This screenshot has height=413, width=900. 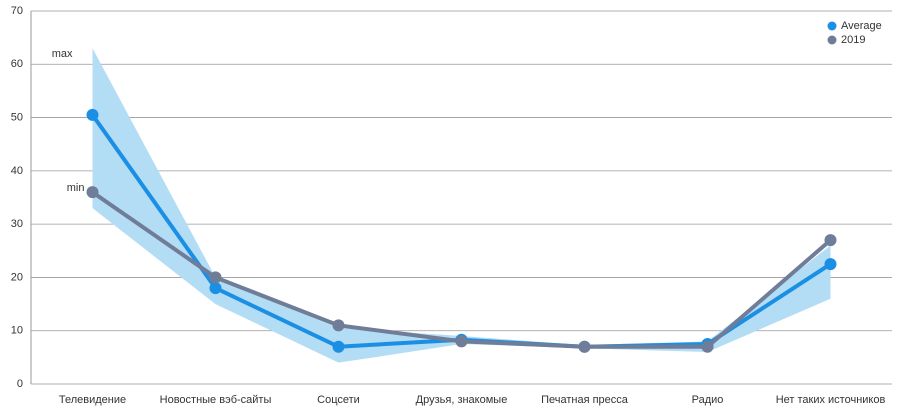 I want to click on y-tick-label: 60, so click(x=17, y=64).